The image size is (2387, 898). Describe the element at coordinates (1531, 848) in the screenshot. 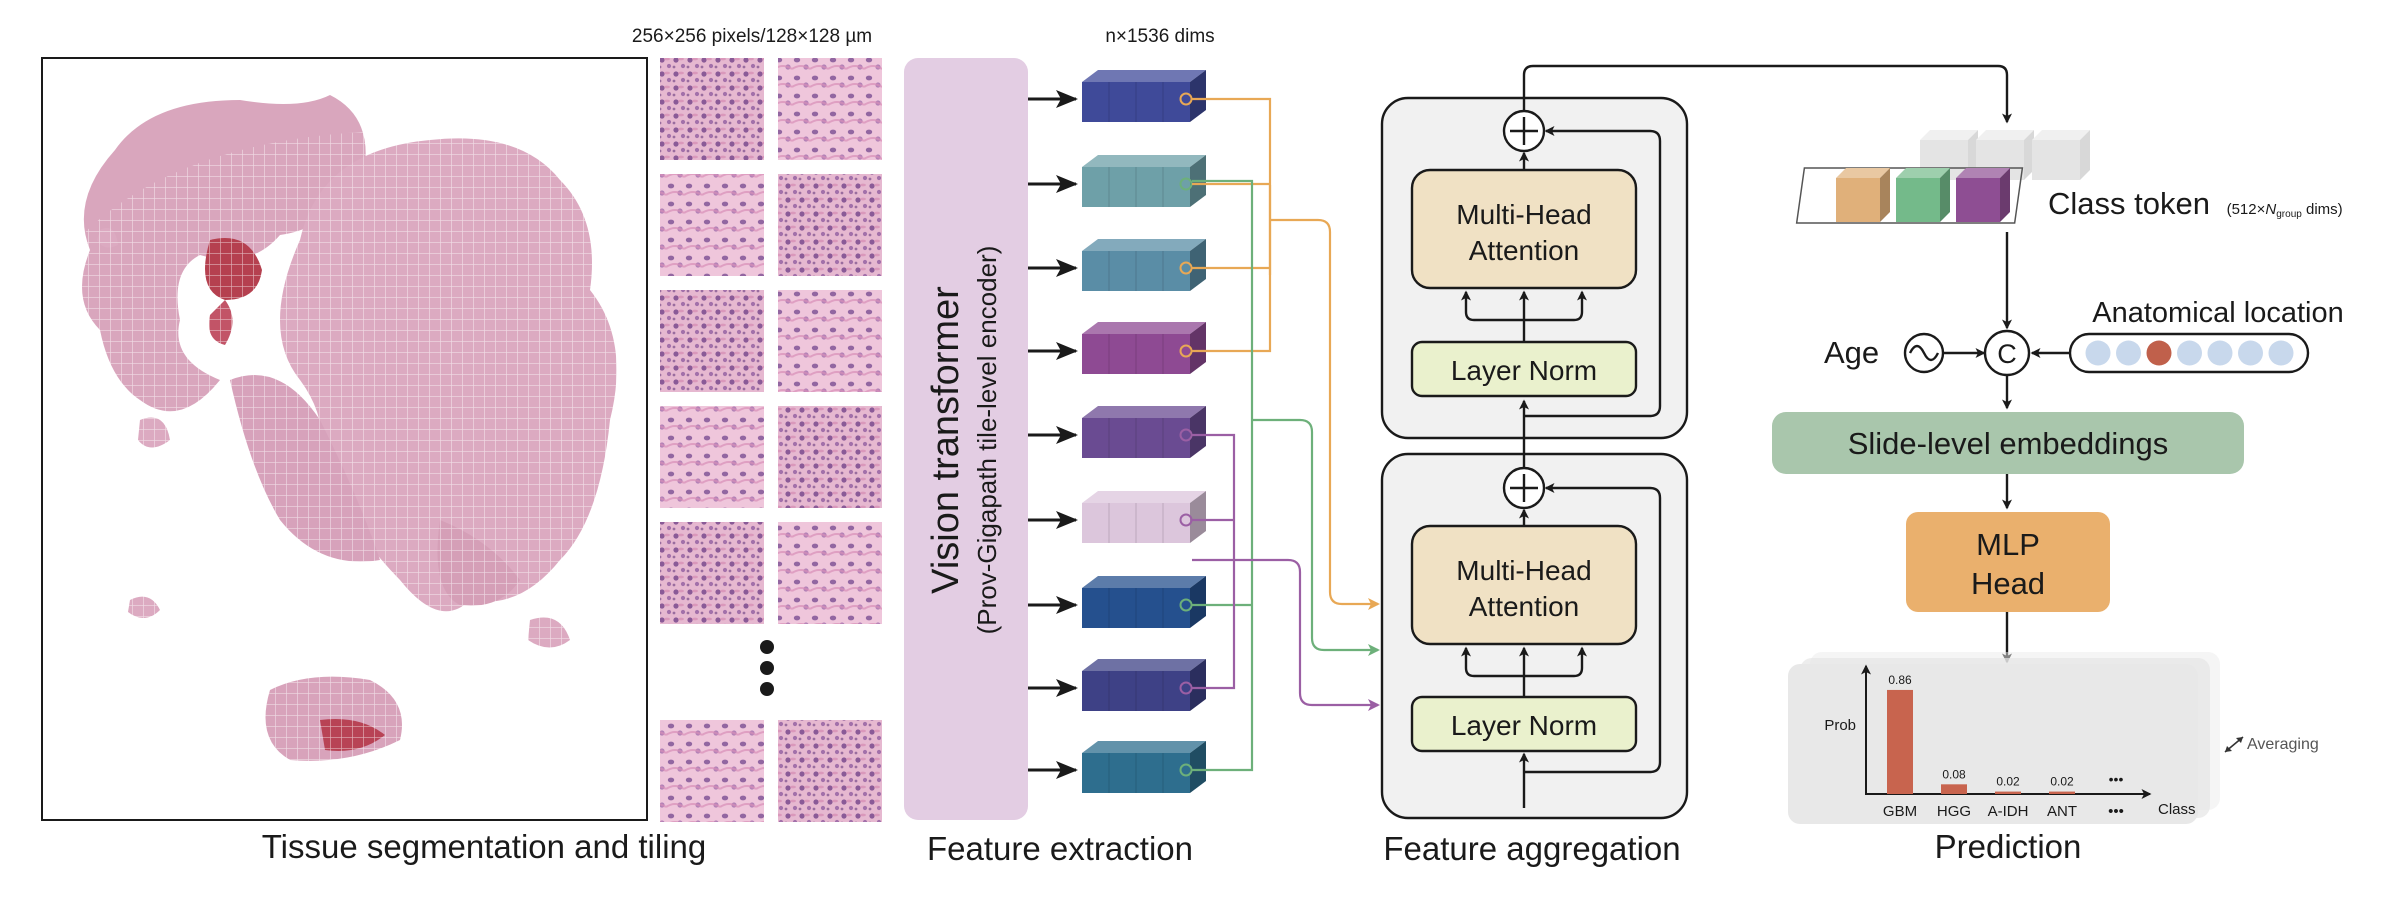

I see `panel-title-aggregation: Feature aggregation` at that location.